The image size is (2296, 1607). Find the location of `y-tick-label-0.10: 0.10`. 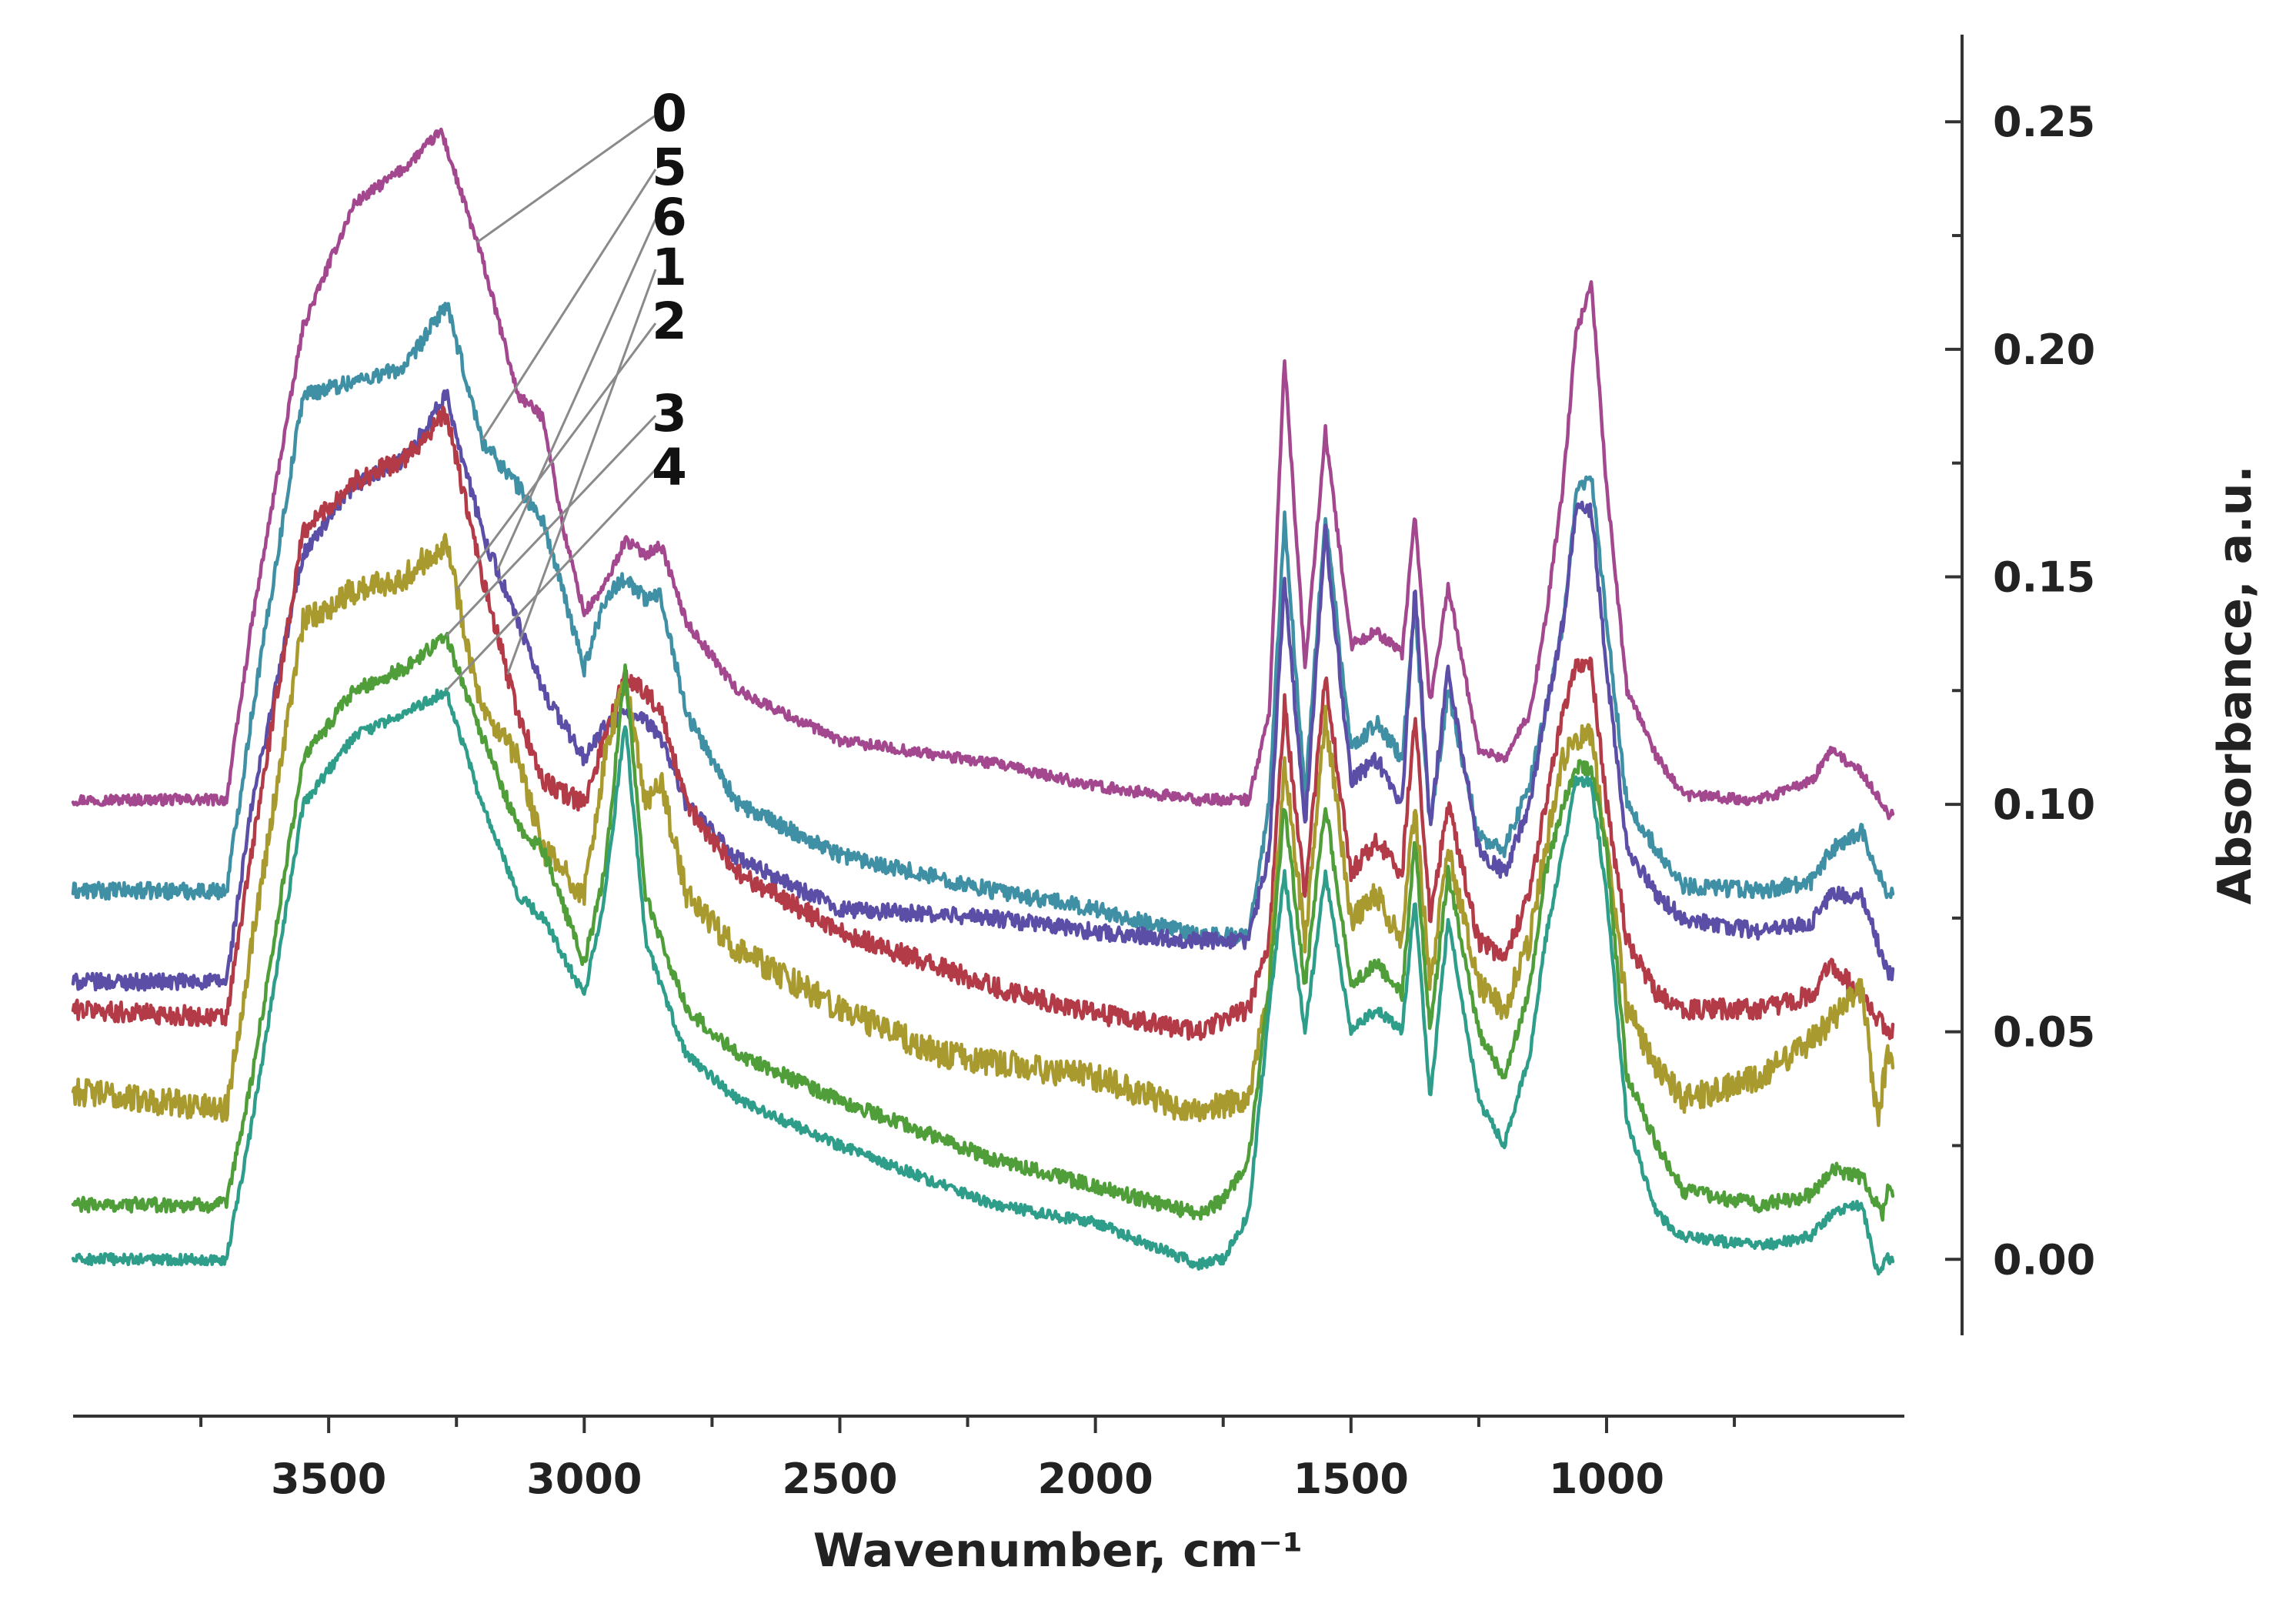

y-tick-label-0.10: 0.10 is located at coordinates (2044, 804).